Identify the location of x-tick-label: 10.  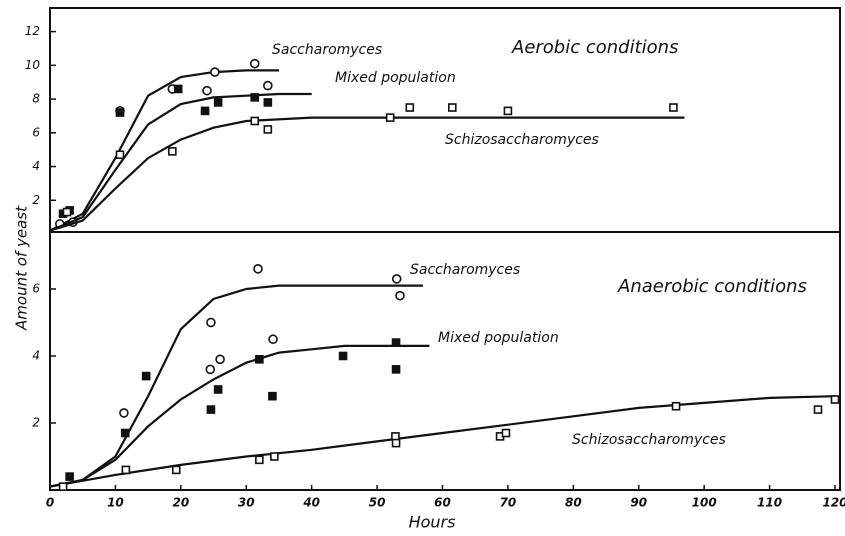
(115, 503).